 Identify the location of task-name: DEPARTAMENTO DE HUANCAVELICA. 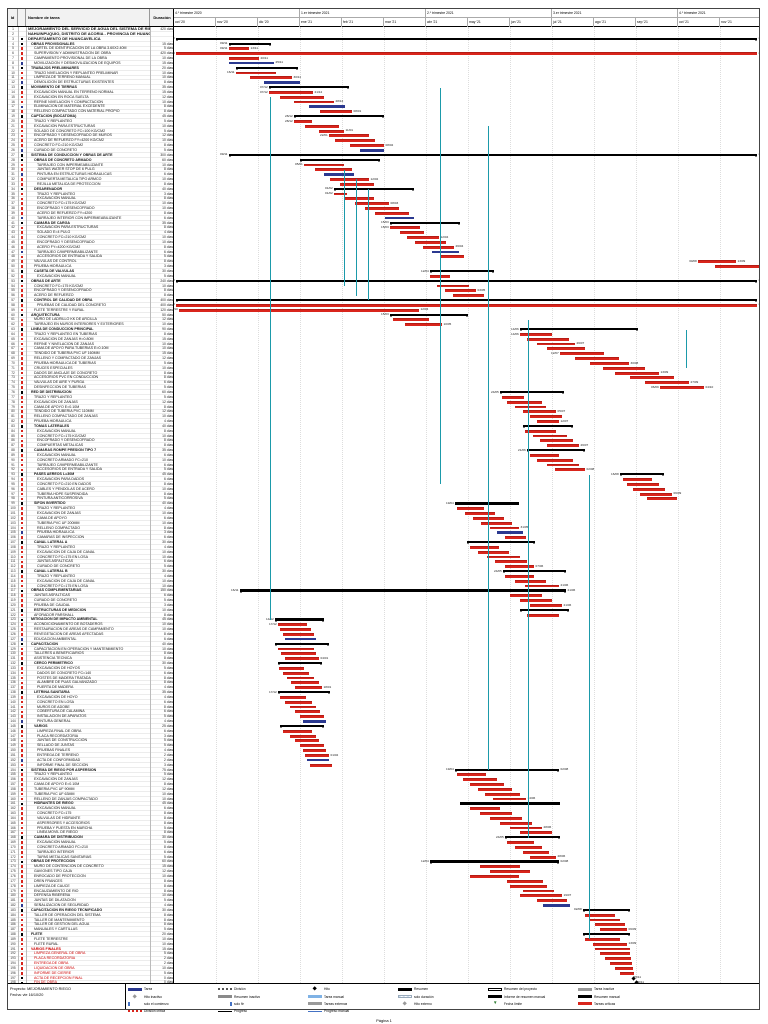
(64, 38).